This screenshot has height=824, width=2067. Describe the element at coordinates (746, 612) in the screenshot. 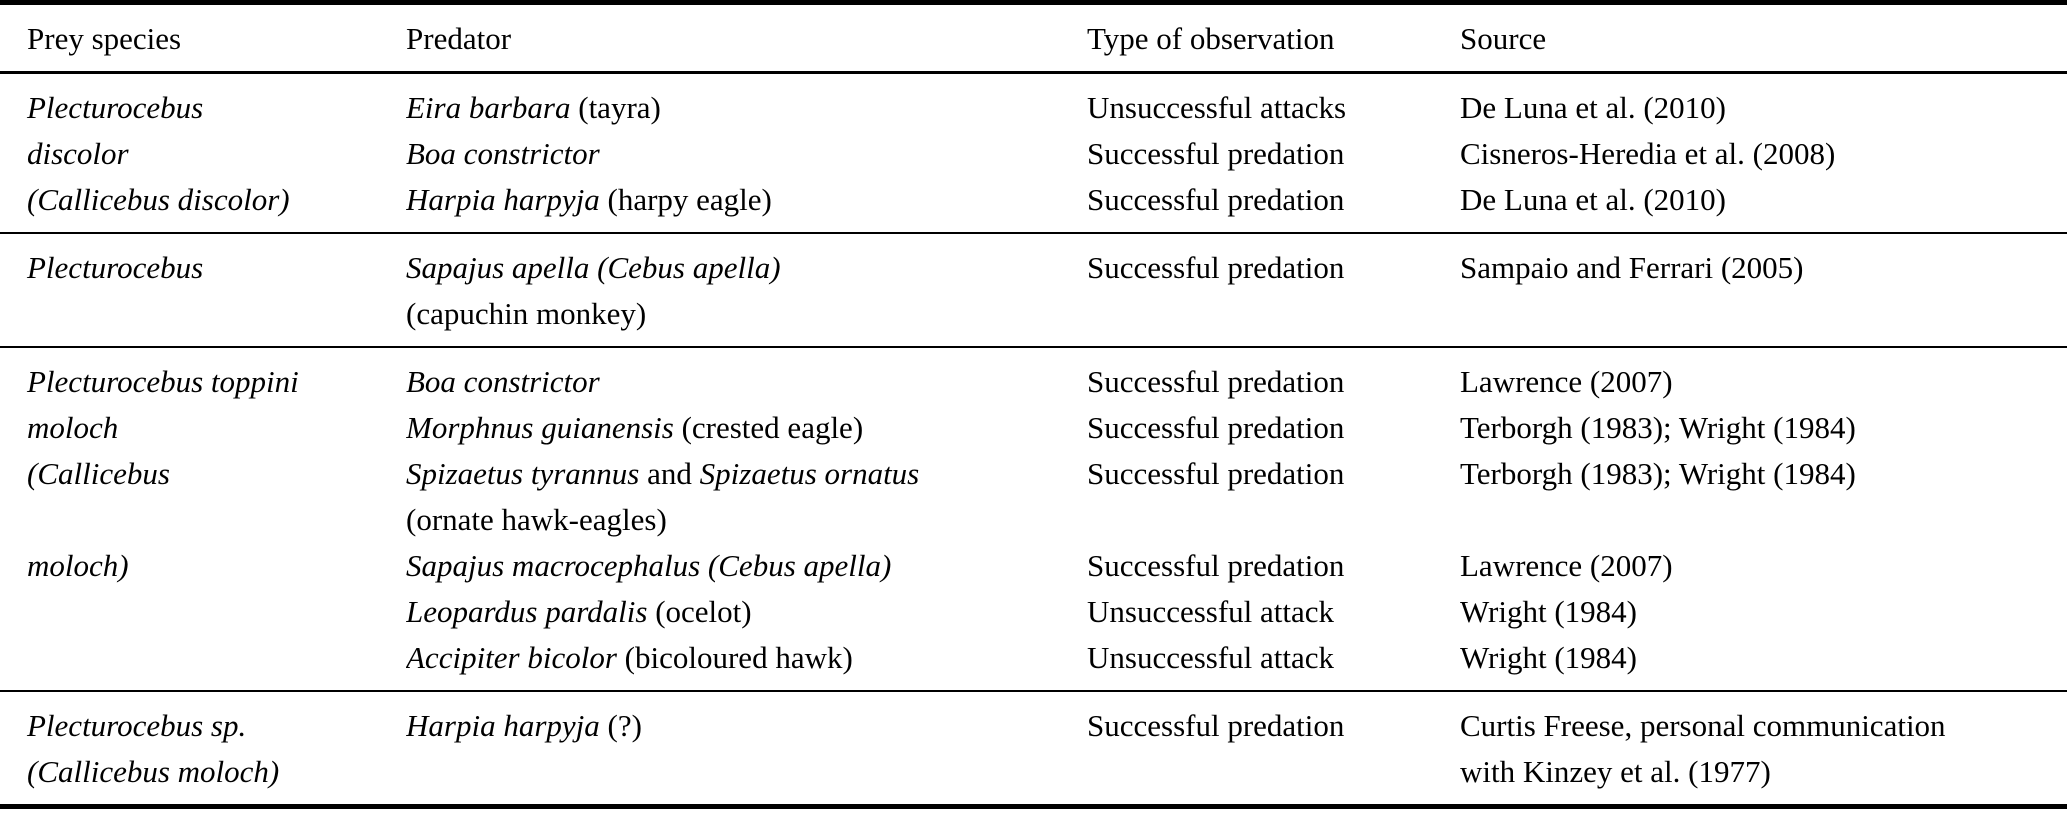

I see `cell-line: Leopardus pardalis (ocelot)` at that location.